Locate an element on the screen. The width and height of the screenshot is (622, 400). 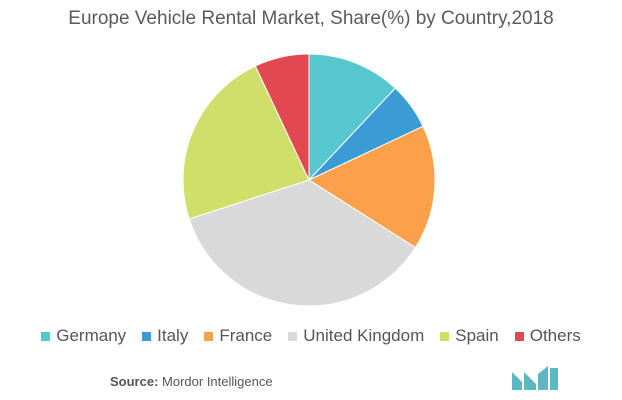
pie-slice-france is located at coordinates (371, 187).